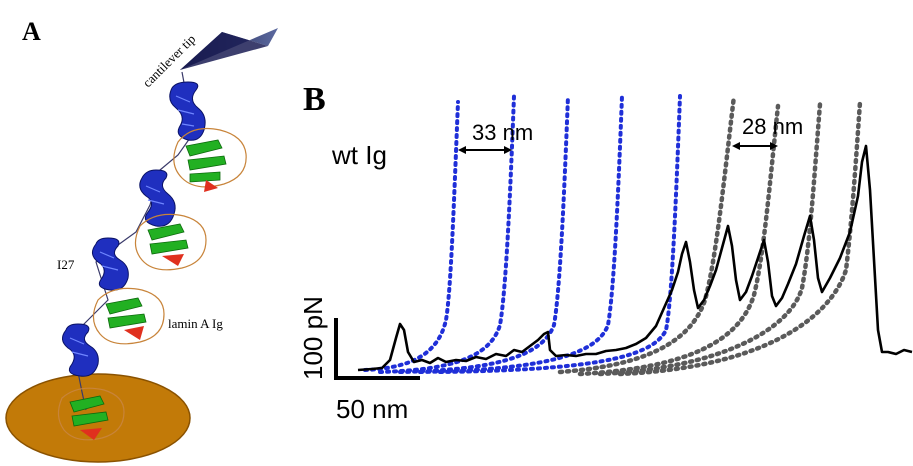  Describe the element at coordinates (169, 60) in the screenshot. I see `cantilever-tip-label: cantilever tip` at that location.